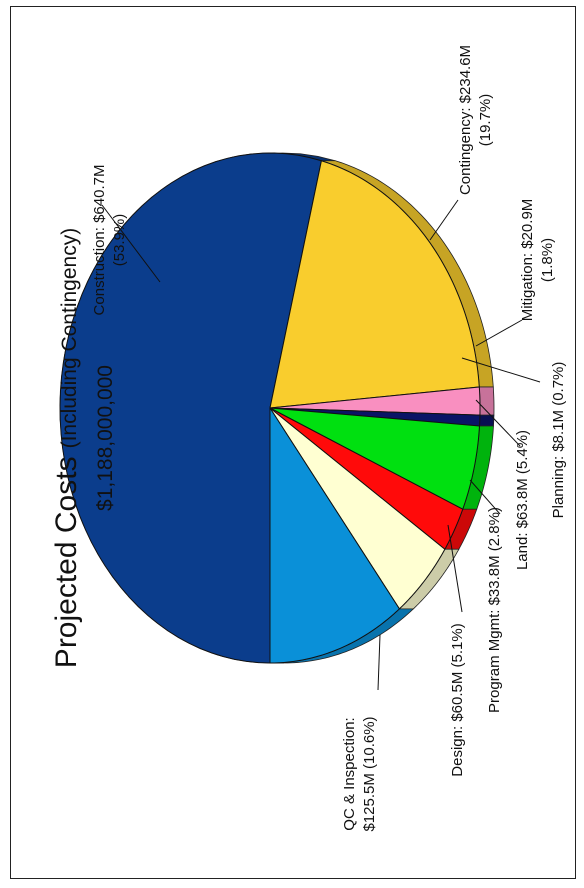 This screenshot has height=888, width=584. Describe the element at coordinates (465, 120) in the screenshot. I see `data-label-line: Contingency: $234.6M` at that location.